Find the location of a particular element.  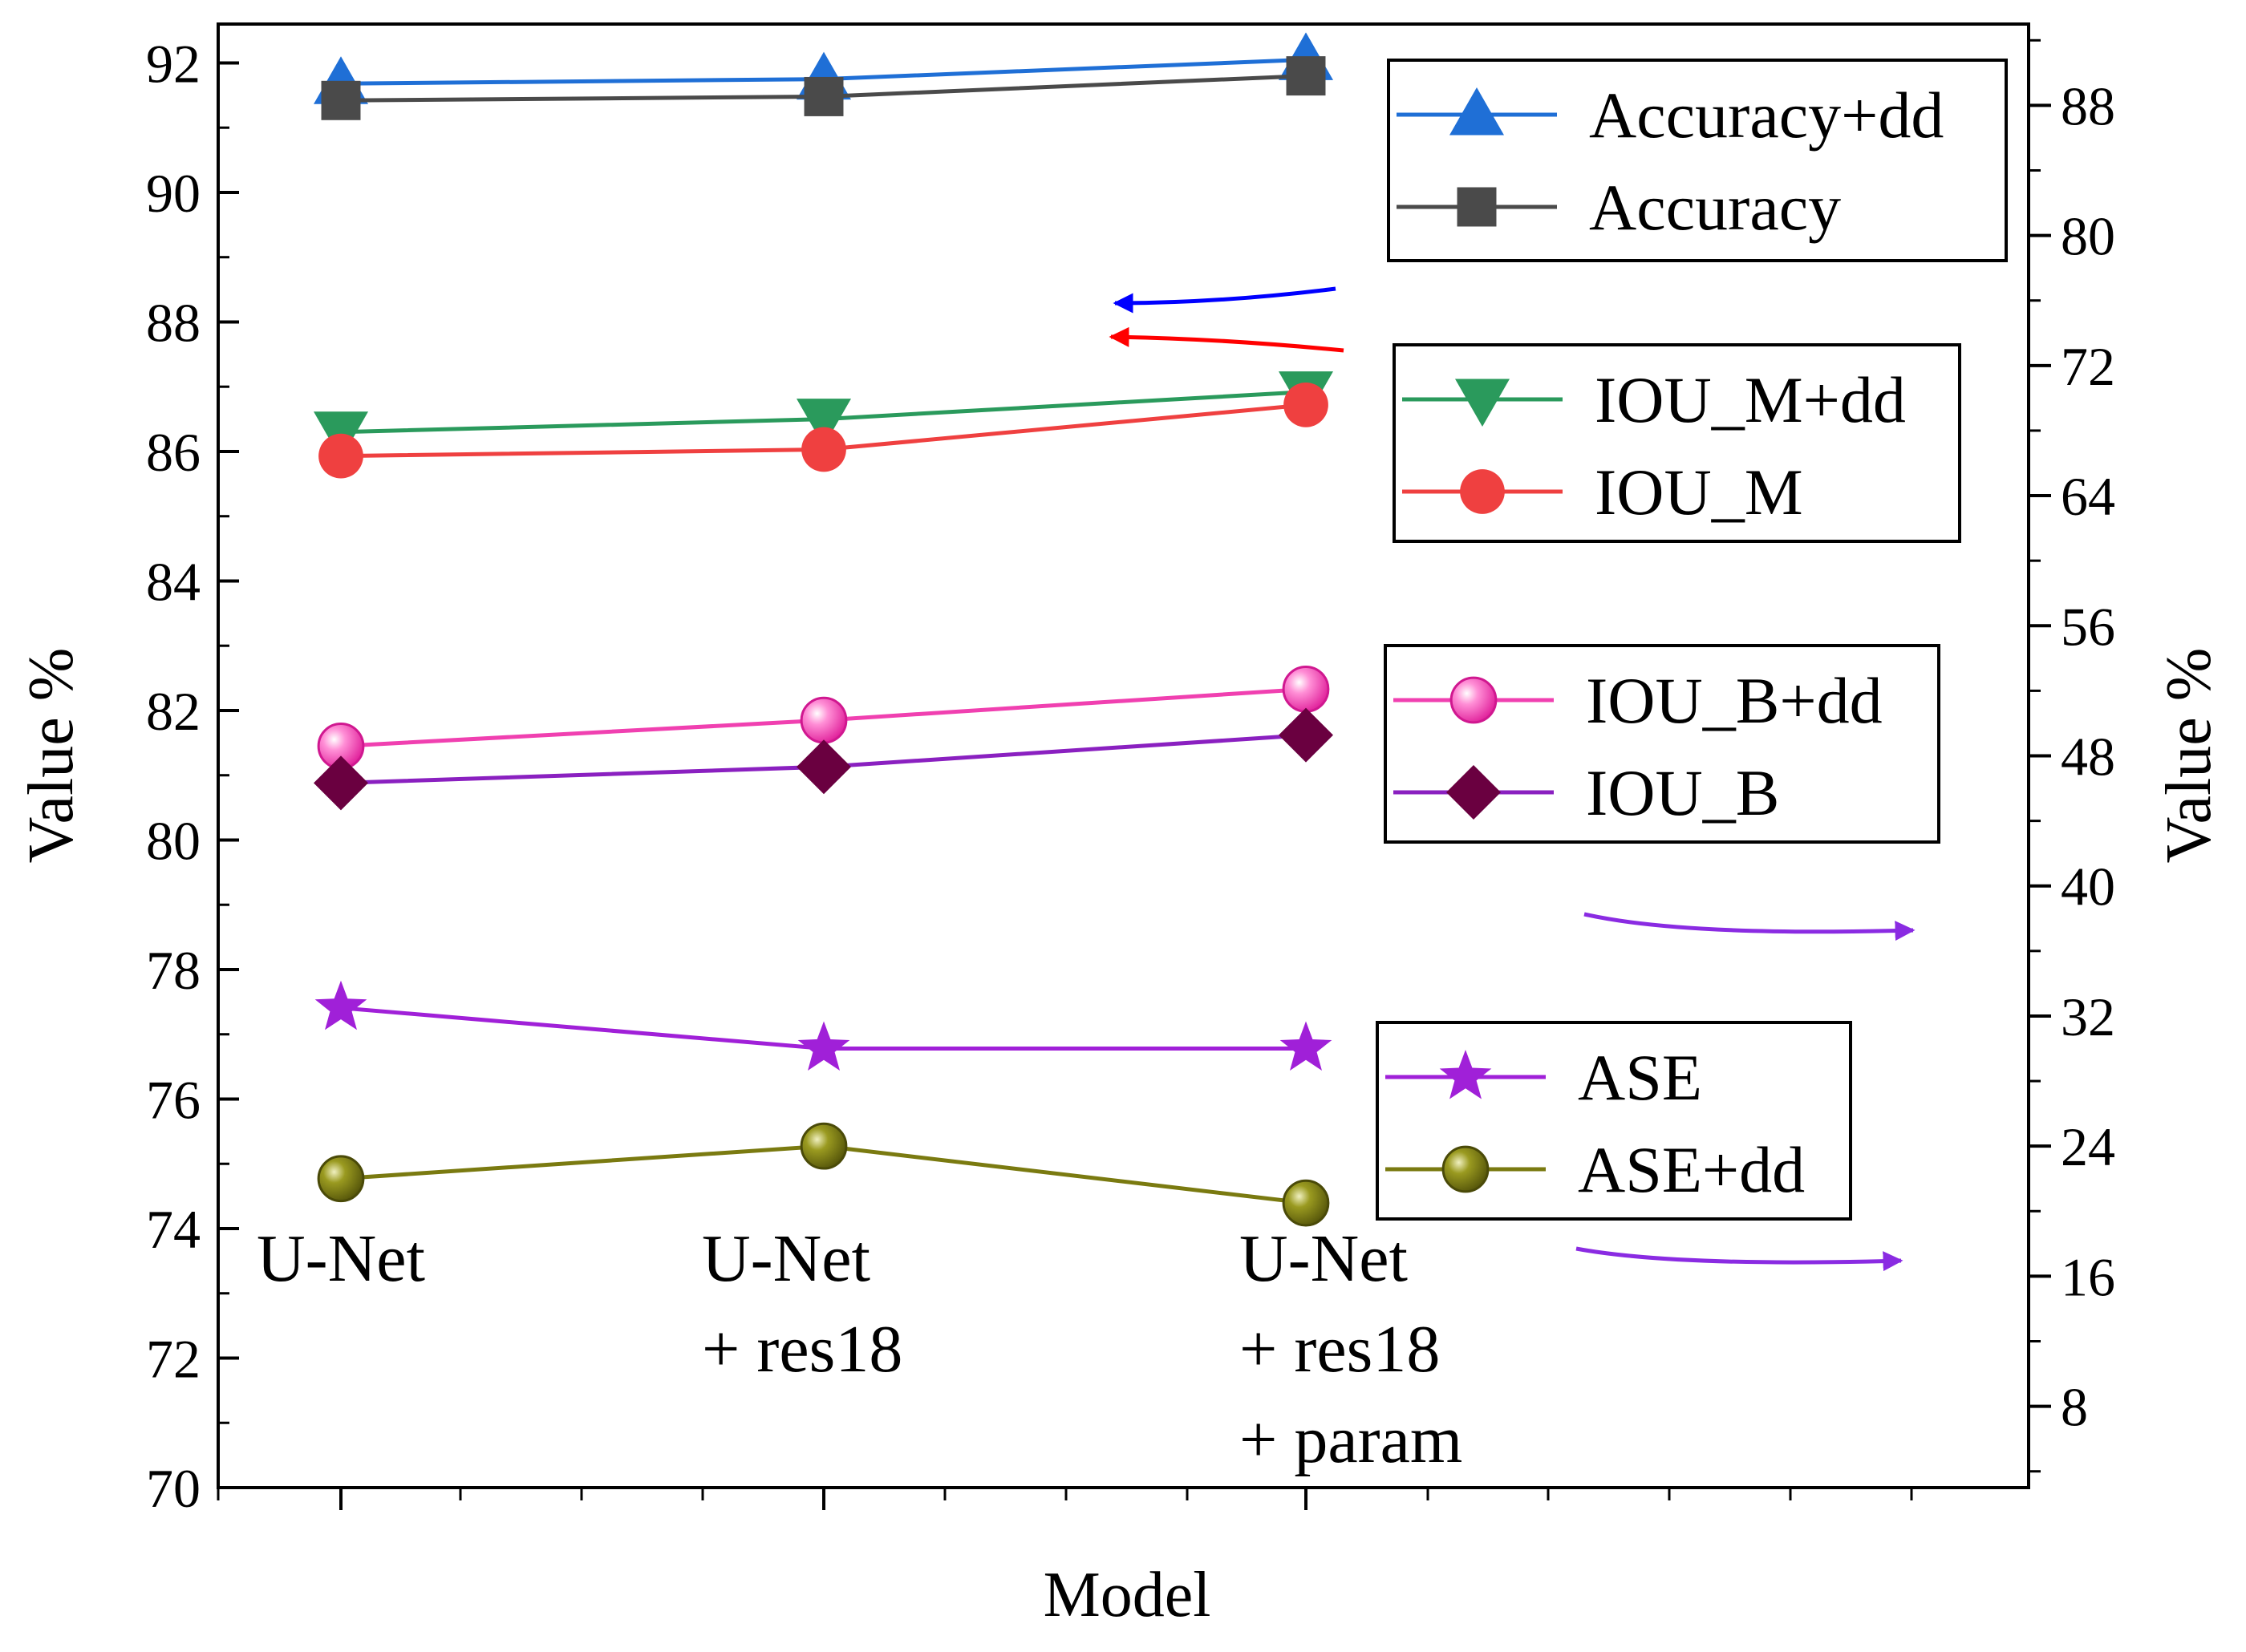

right-tick-label: 48 is located at coordinates (2088, 757).